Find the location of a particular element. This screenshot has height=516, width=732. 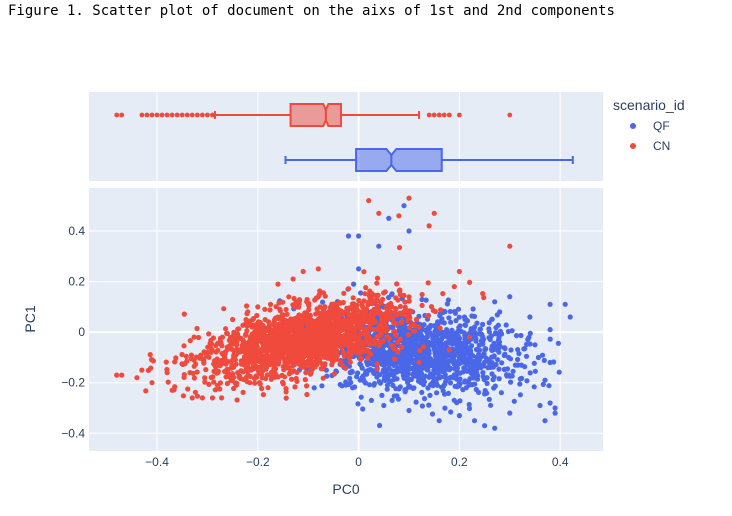

y-tick-label-2: 0 is located at coordinates (81, 332).